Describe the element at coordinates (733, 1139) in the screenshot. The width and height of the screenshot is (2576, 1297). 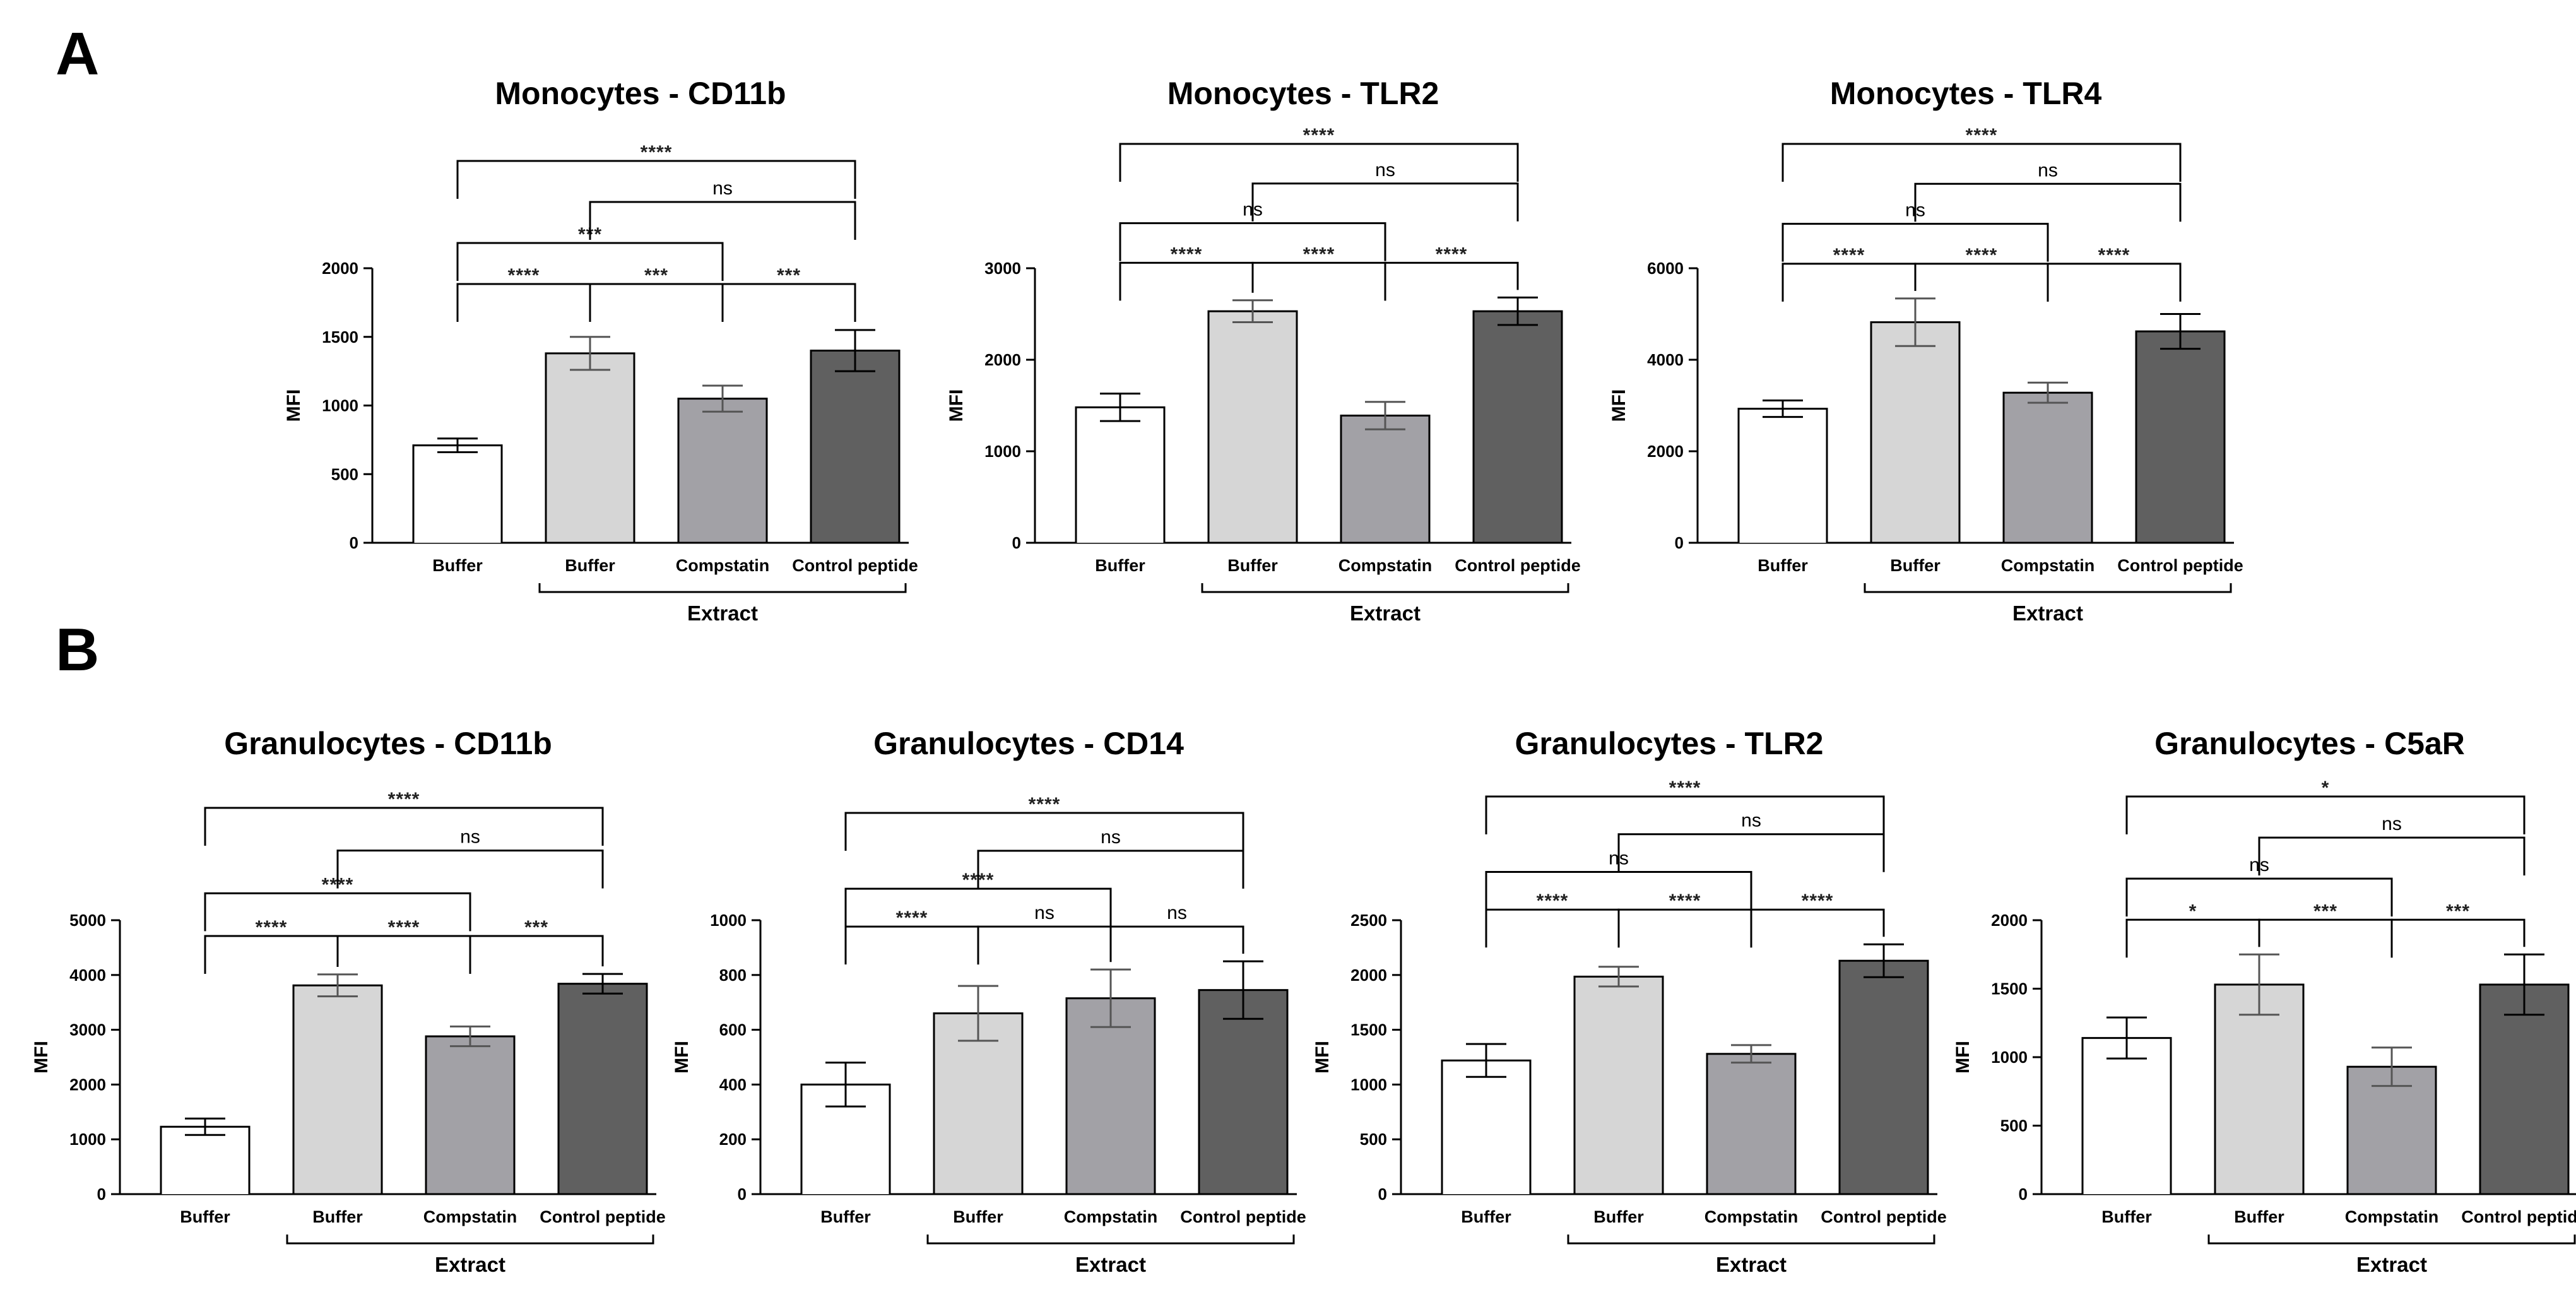
I see `y-tick-label: 200` at that location.